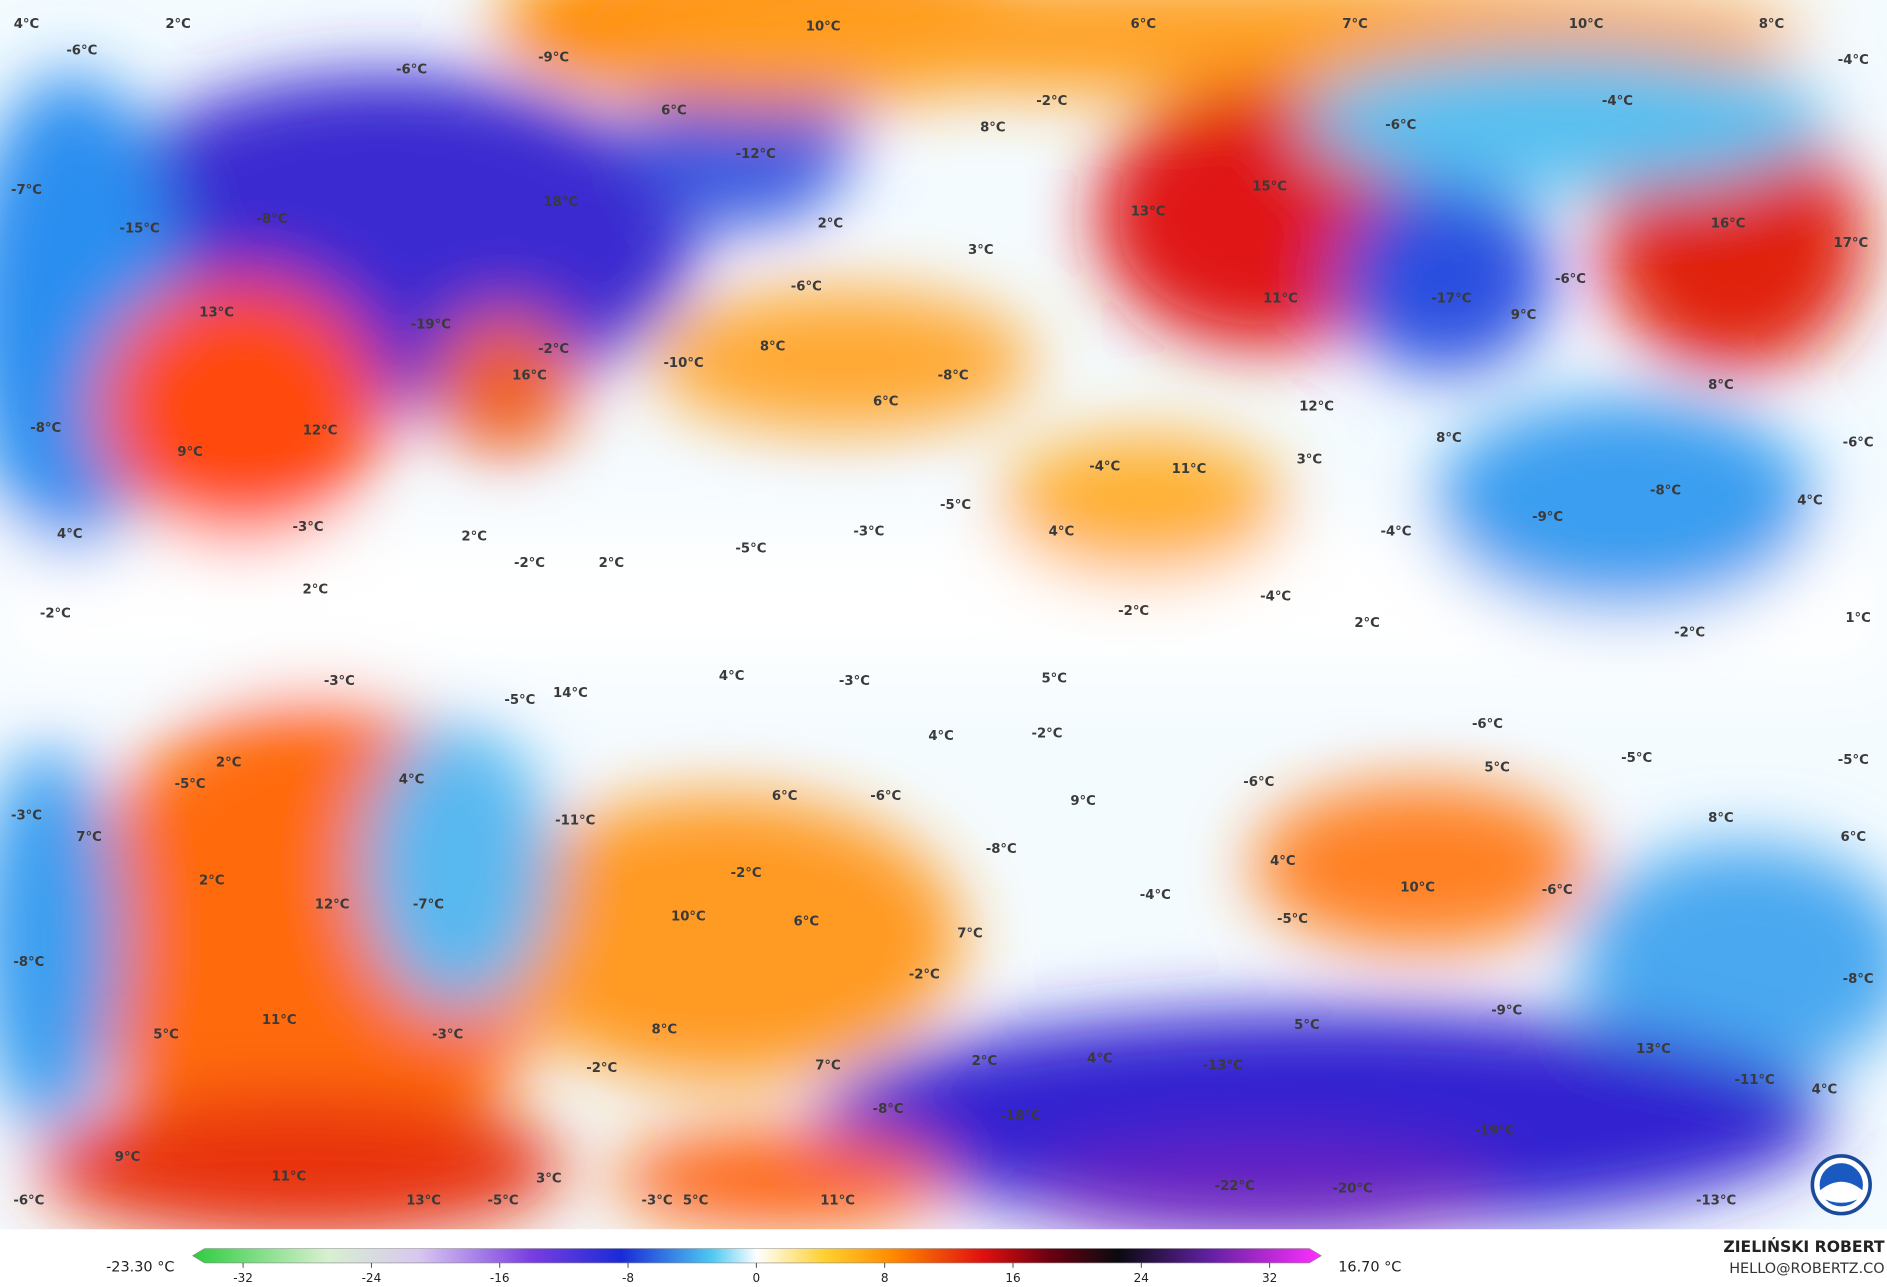 Image resolution: width=1887 pixels, height=1287 pixels. I want to click on temperature-label: 15°C, so click(1269, 186).